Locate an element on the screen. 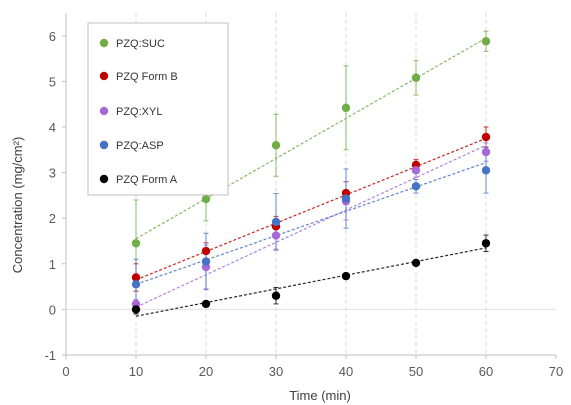  y-tick-label: 2 is located at coordinates (52, 218).